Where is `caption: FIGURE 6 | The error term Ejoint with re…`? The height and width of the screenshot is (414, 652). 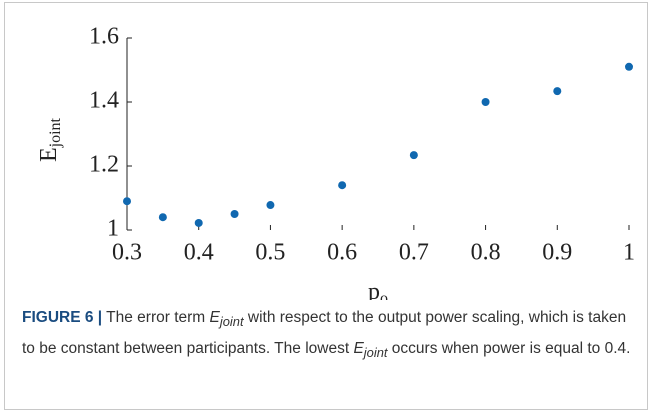 caption: FIGURE 6 | The error term Ejoint with re… is located at coordinates (328, 335).